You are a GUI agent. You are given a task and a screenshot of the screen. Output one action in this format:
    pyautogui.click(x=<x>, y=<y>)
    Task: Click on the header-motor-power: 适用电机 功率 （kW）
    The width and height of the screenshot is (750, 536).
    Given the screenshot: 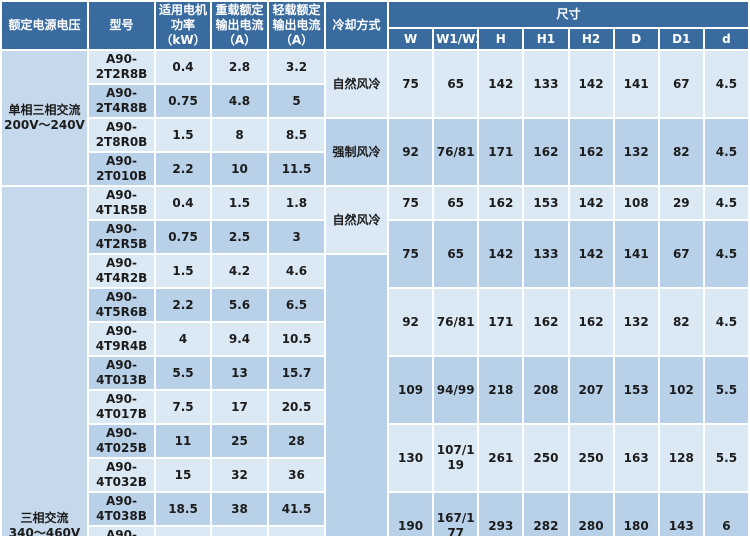 What is the action you would take?
    pyautogui.click(x=183, y=25)
    